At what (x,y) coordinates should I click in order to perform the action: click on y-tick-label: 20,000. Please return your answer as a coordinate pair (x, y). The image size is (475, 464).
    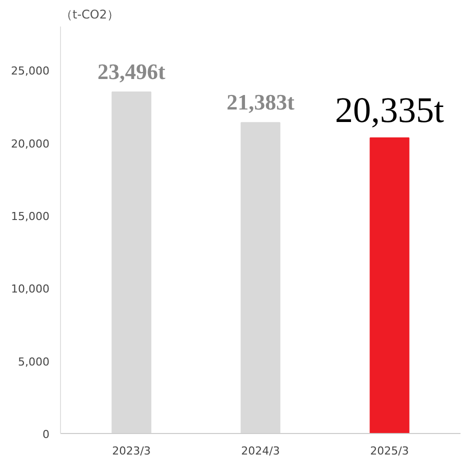
    Looking at the image, I should click on (30, 143).